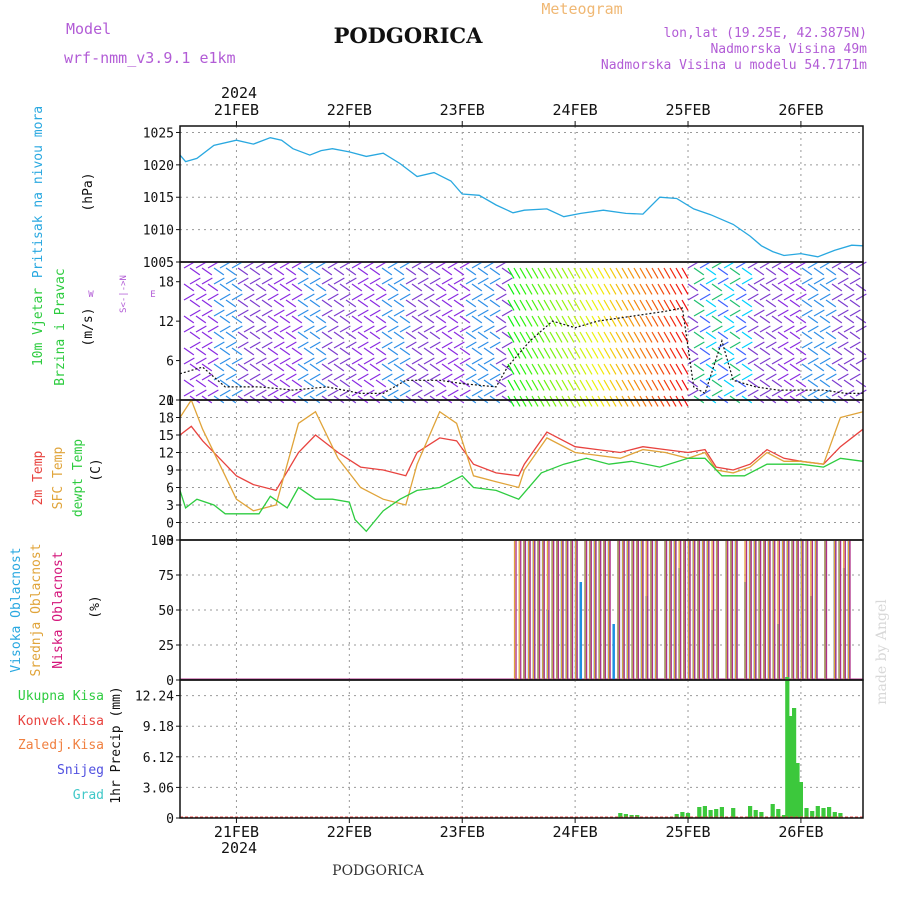 This screenshot has width=900, height=900. Describe the element at coordinates (239, 93) in the screenshot. I see `top-year-label: 2024` at that location.